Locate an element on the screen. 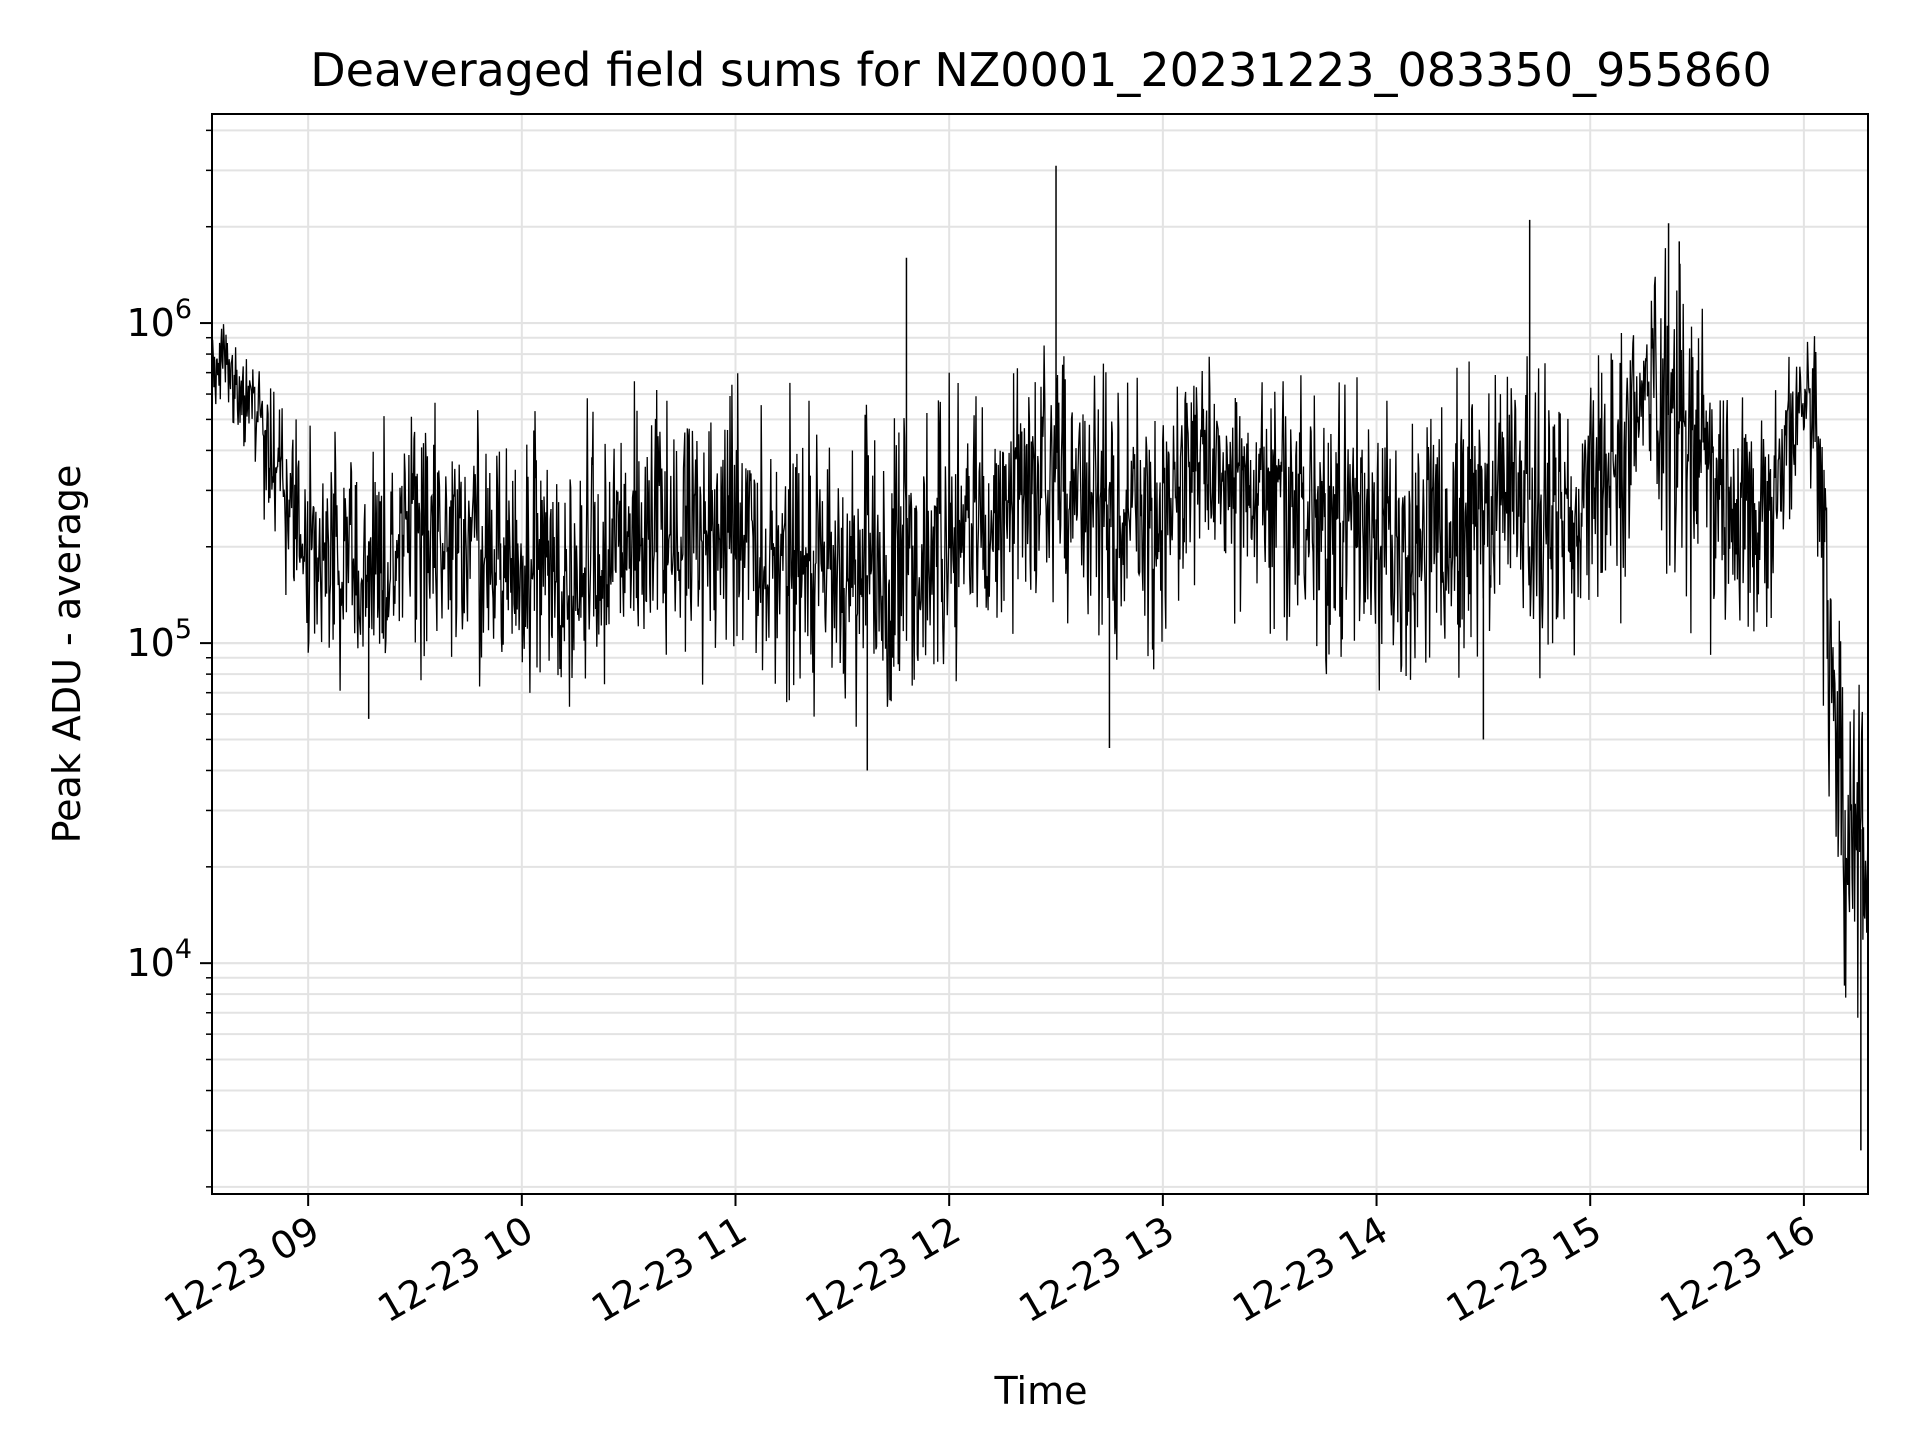 Image resolution: width=1920 pixels, height=1440 pixels. y-tick-label: 10⁶ is located at coordinates (159, 319).